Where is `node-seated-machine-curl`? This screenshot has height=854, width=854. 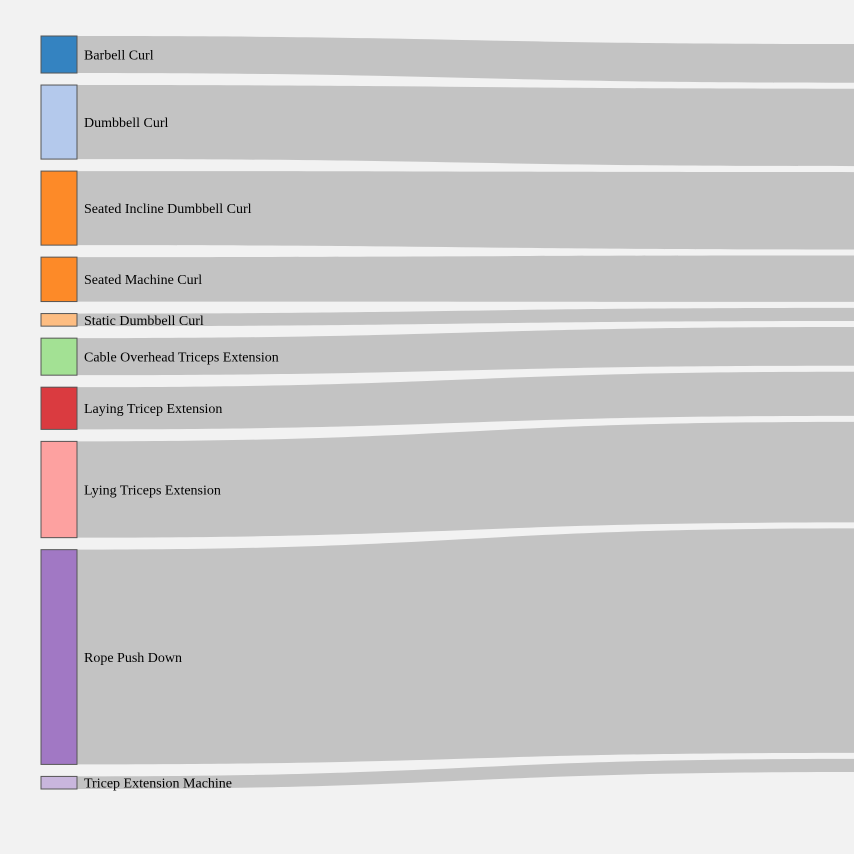
node-seated-machine-curl is located at coordinates (59, 279).